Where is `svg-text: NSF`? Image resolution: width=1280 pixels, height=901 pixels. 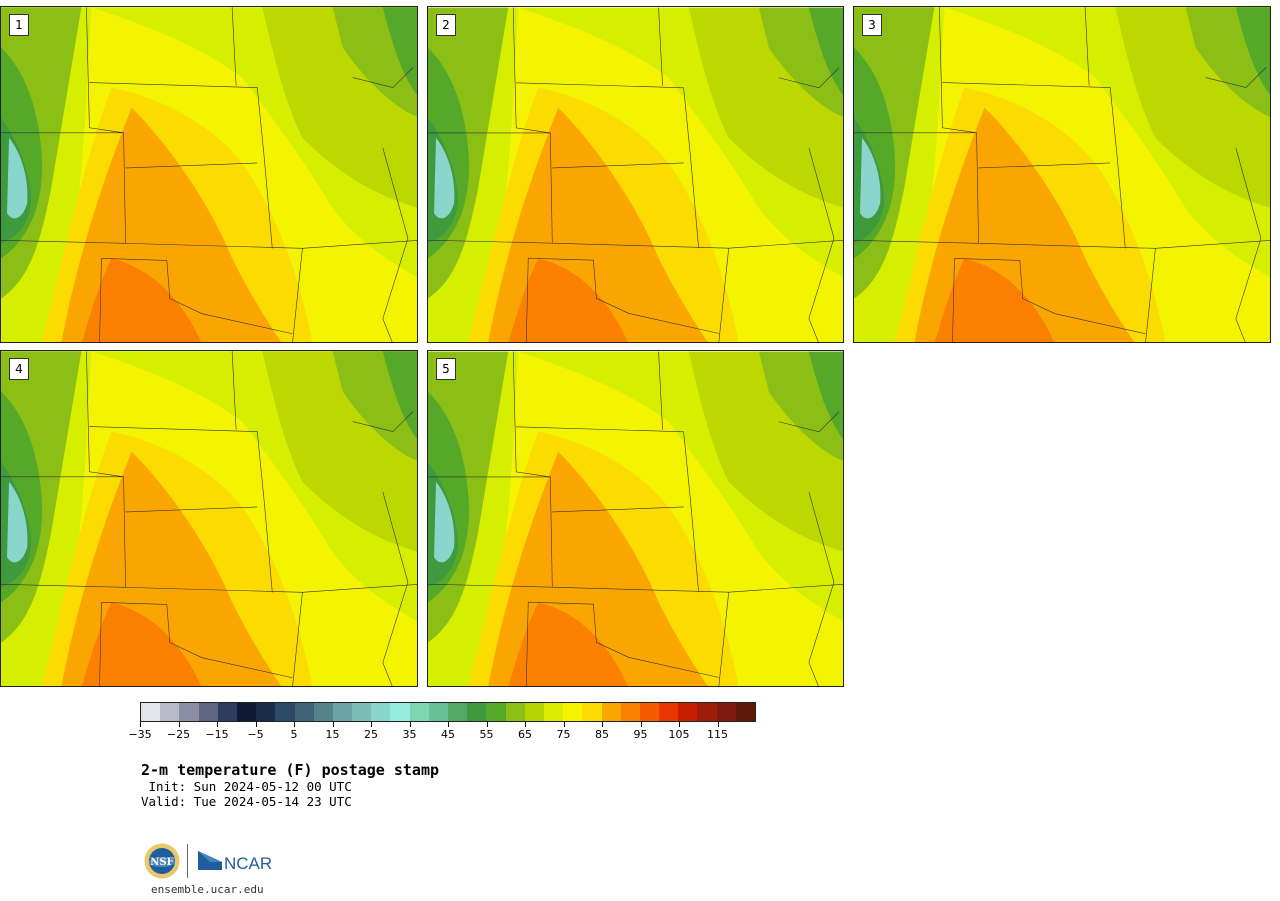 svg-text: NSF is located at coordinates (161, 862).